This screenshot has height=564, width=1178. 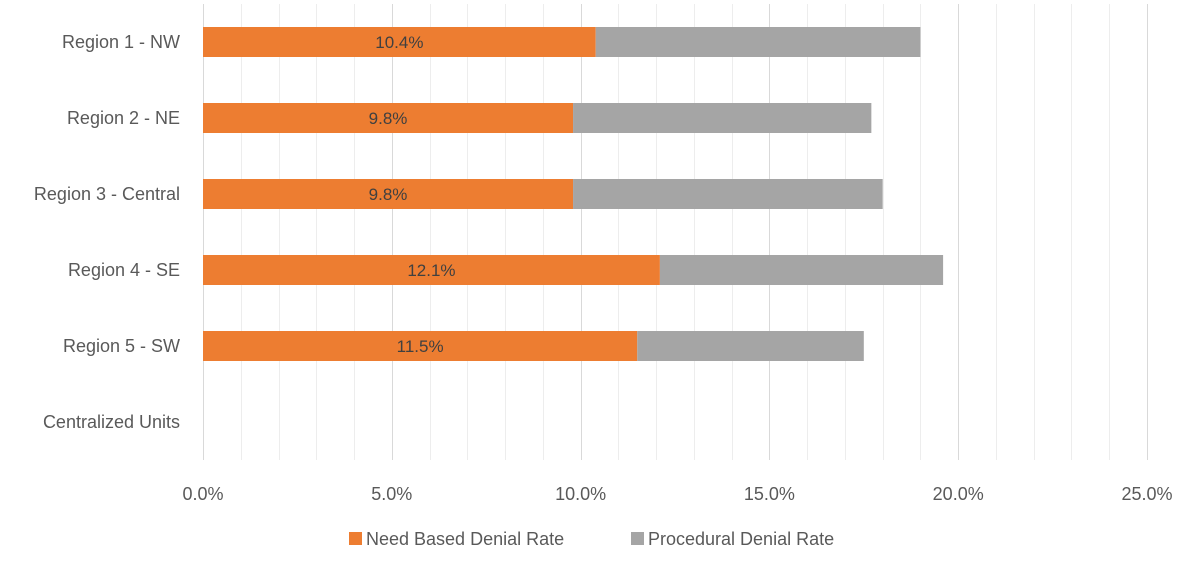 What do you see at coordinates (769, 494) in the screenshot?
I see `x-tick-label: 15.0%` at bounding box center [769, 494].